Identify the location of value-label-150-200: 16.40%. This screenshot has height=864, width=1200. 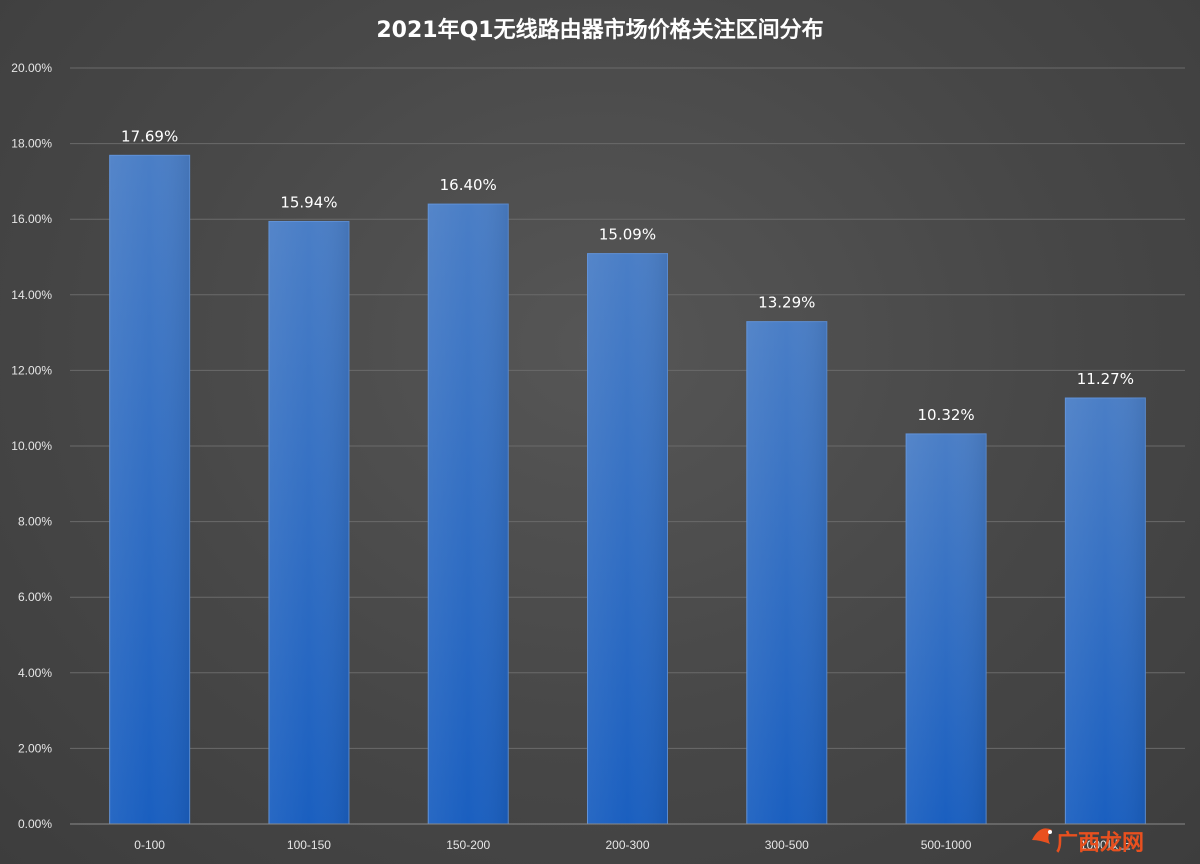
(468, 185).